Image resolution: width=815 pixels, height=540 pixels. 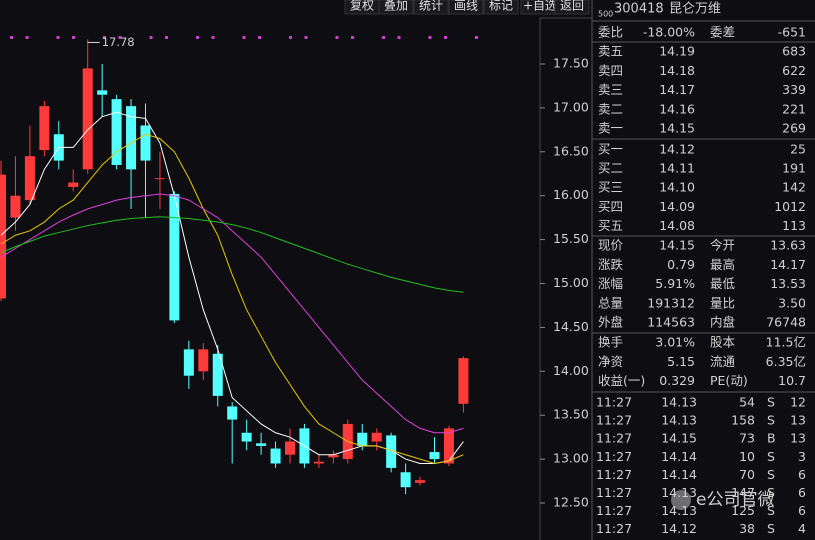 What do you see at coordinates (786, 342) in the screenshot?
I see `value: 11.5亿` at bounding box center [786, 342].